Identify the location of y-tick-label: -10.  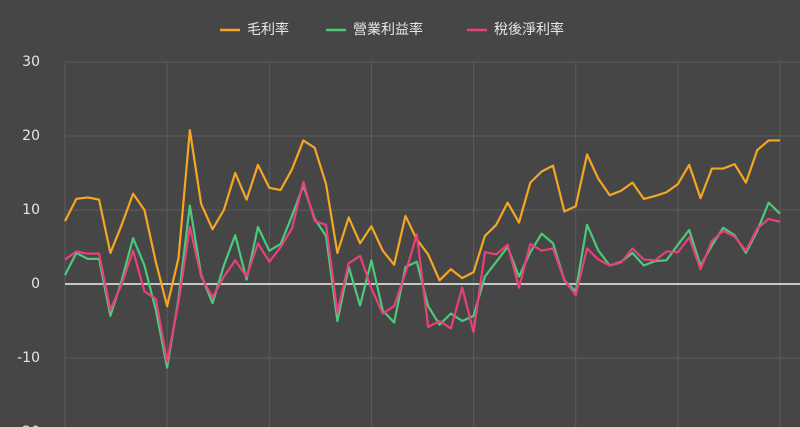
(28, 358).